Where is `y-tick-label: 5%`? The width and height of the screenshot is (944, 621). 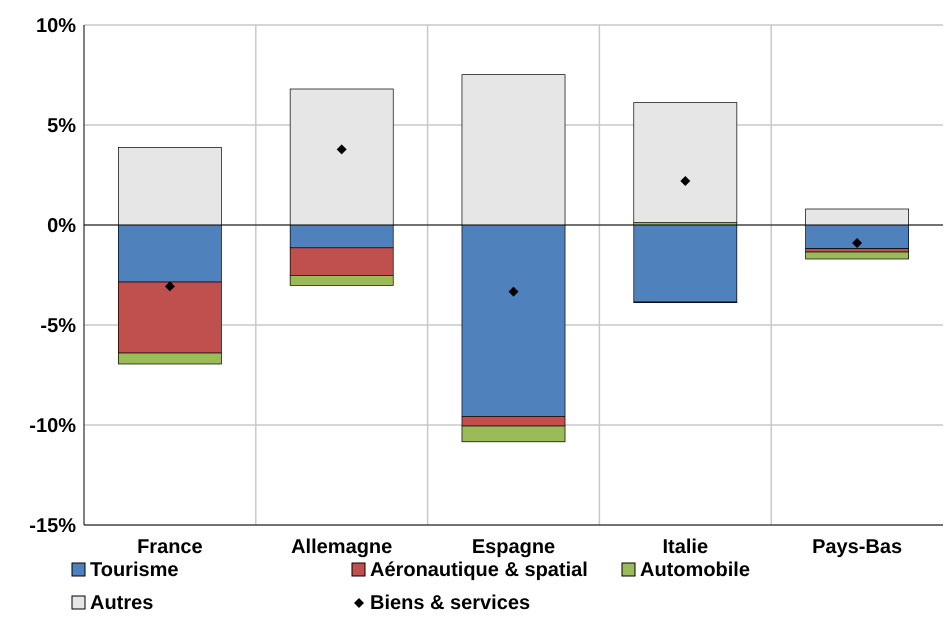 y-tick-label: 5% is located at coordinates (61, 126).